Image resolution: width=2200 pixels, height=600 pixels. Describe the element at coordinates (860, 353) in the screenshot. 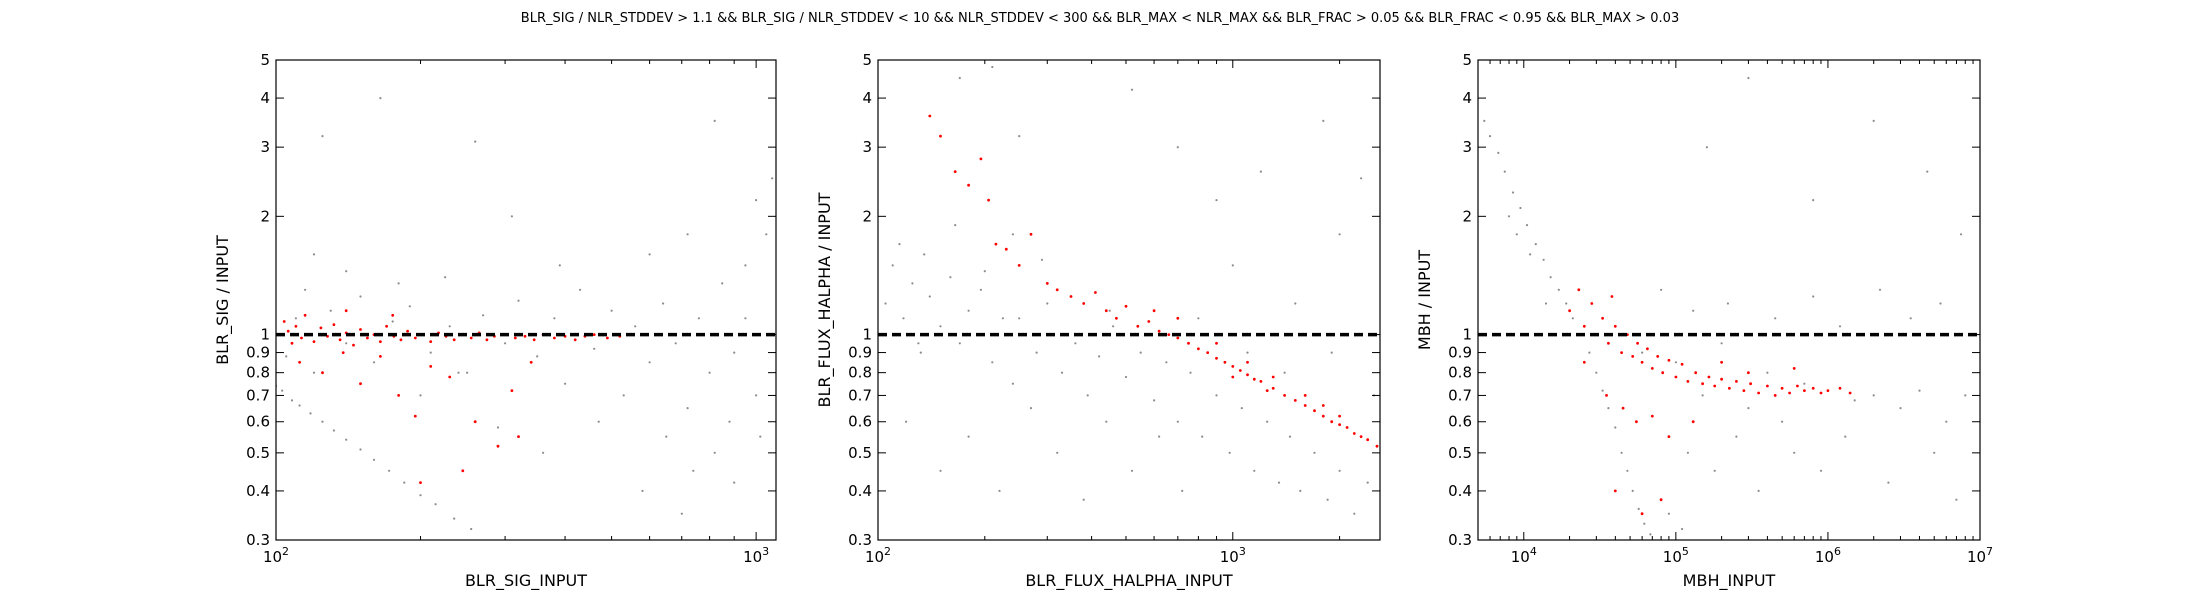

I see `y-tick-label: 0.9` at that location.